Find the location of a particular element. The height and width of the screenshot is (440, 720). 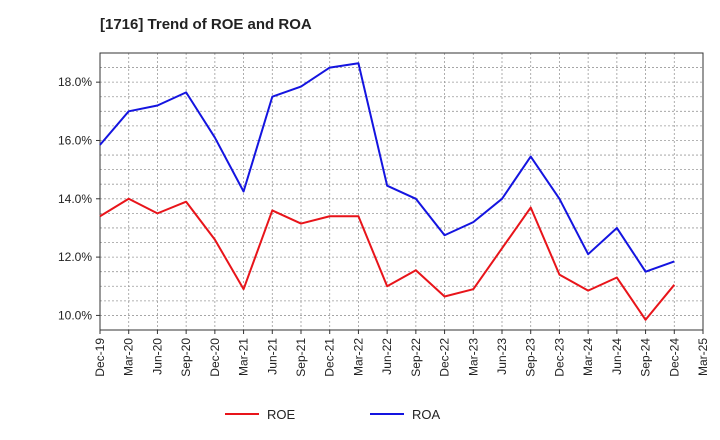

x-tick-label: Dec-20 is located at coordinates (215, 357).